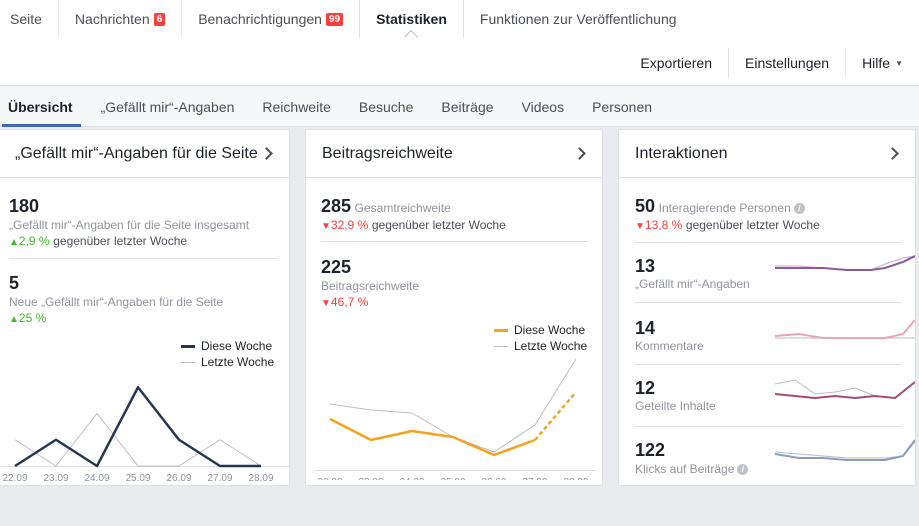  Describe the element at coordinates (650, 450) in the screenshot. I see `clicks-count: 122` at that location.